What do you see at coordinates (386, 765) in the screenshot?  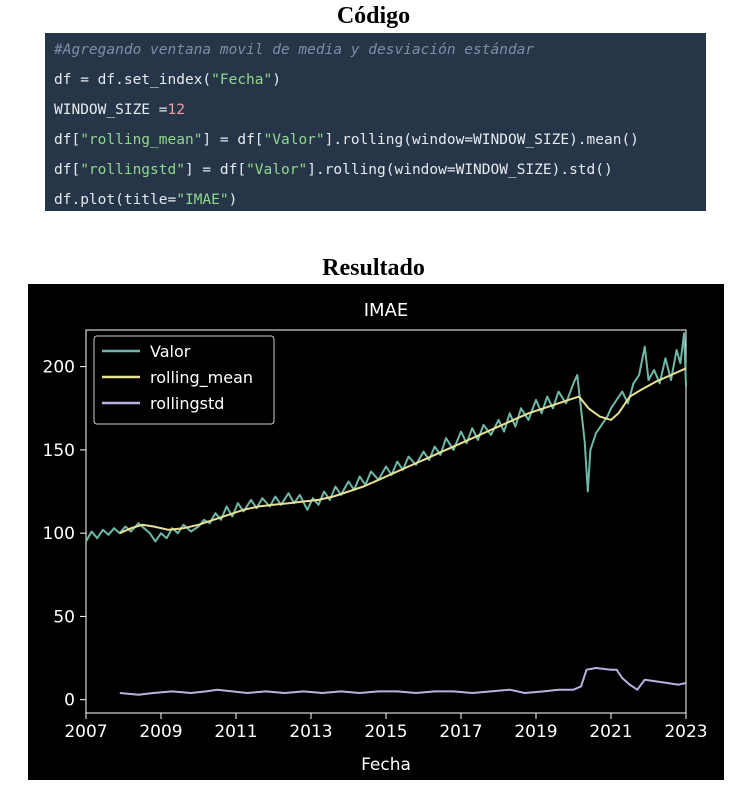 I see `x-axis-label: Fecha` at bounding box center [386, 765].